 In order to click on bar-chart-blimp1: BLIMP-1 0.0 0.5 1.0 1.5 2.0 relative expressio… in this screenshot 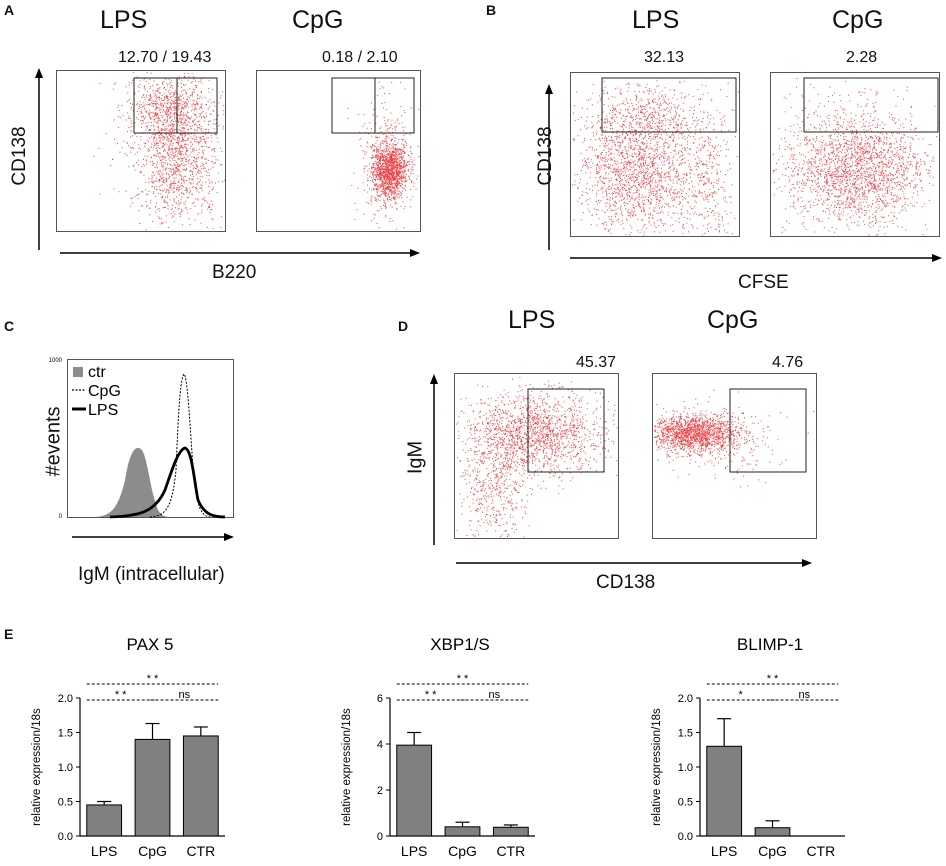, I will do `click(748, 747)`.